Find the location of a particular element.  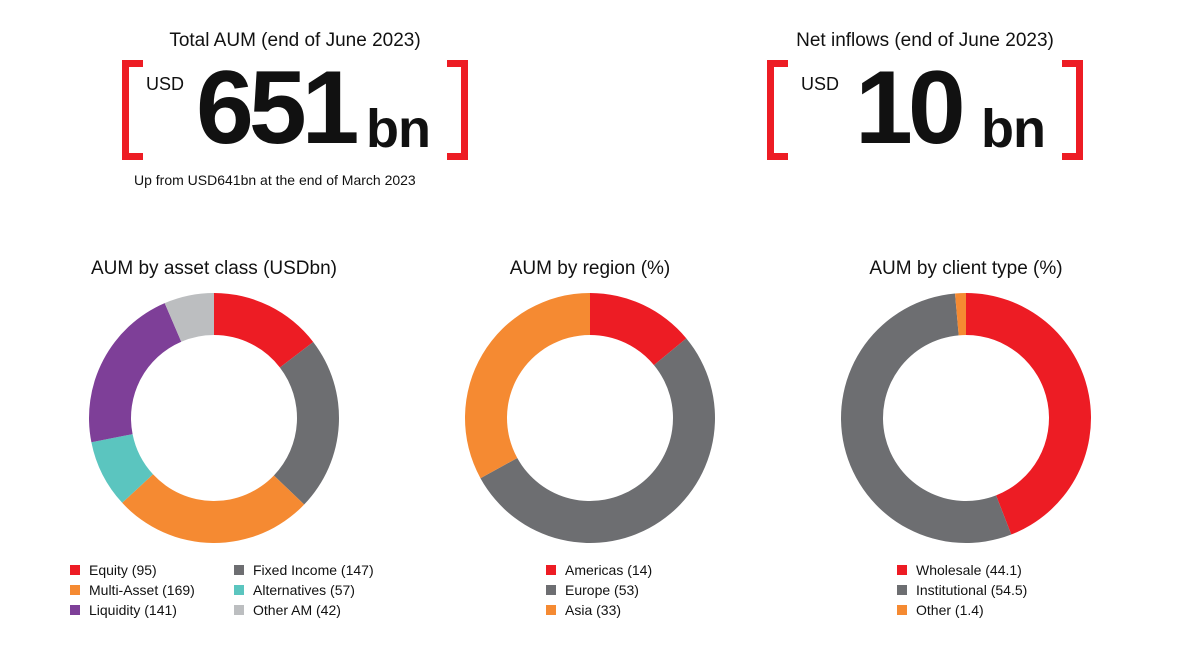

net-inflows-kpi: Net inflows (end of June 2023) USD 10 bn is located at coordinates (925, 97).